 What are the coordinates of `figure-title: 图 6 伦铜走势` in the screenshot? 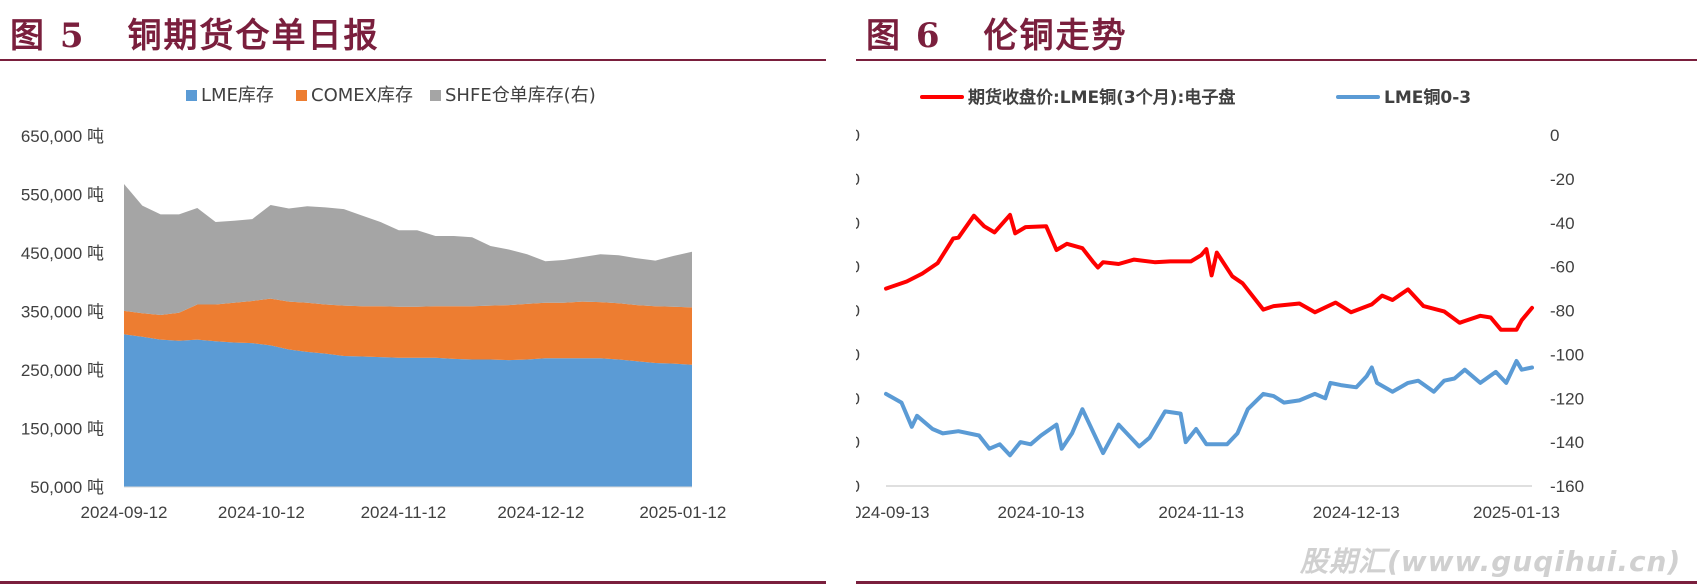 It's located at (997, 32).